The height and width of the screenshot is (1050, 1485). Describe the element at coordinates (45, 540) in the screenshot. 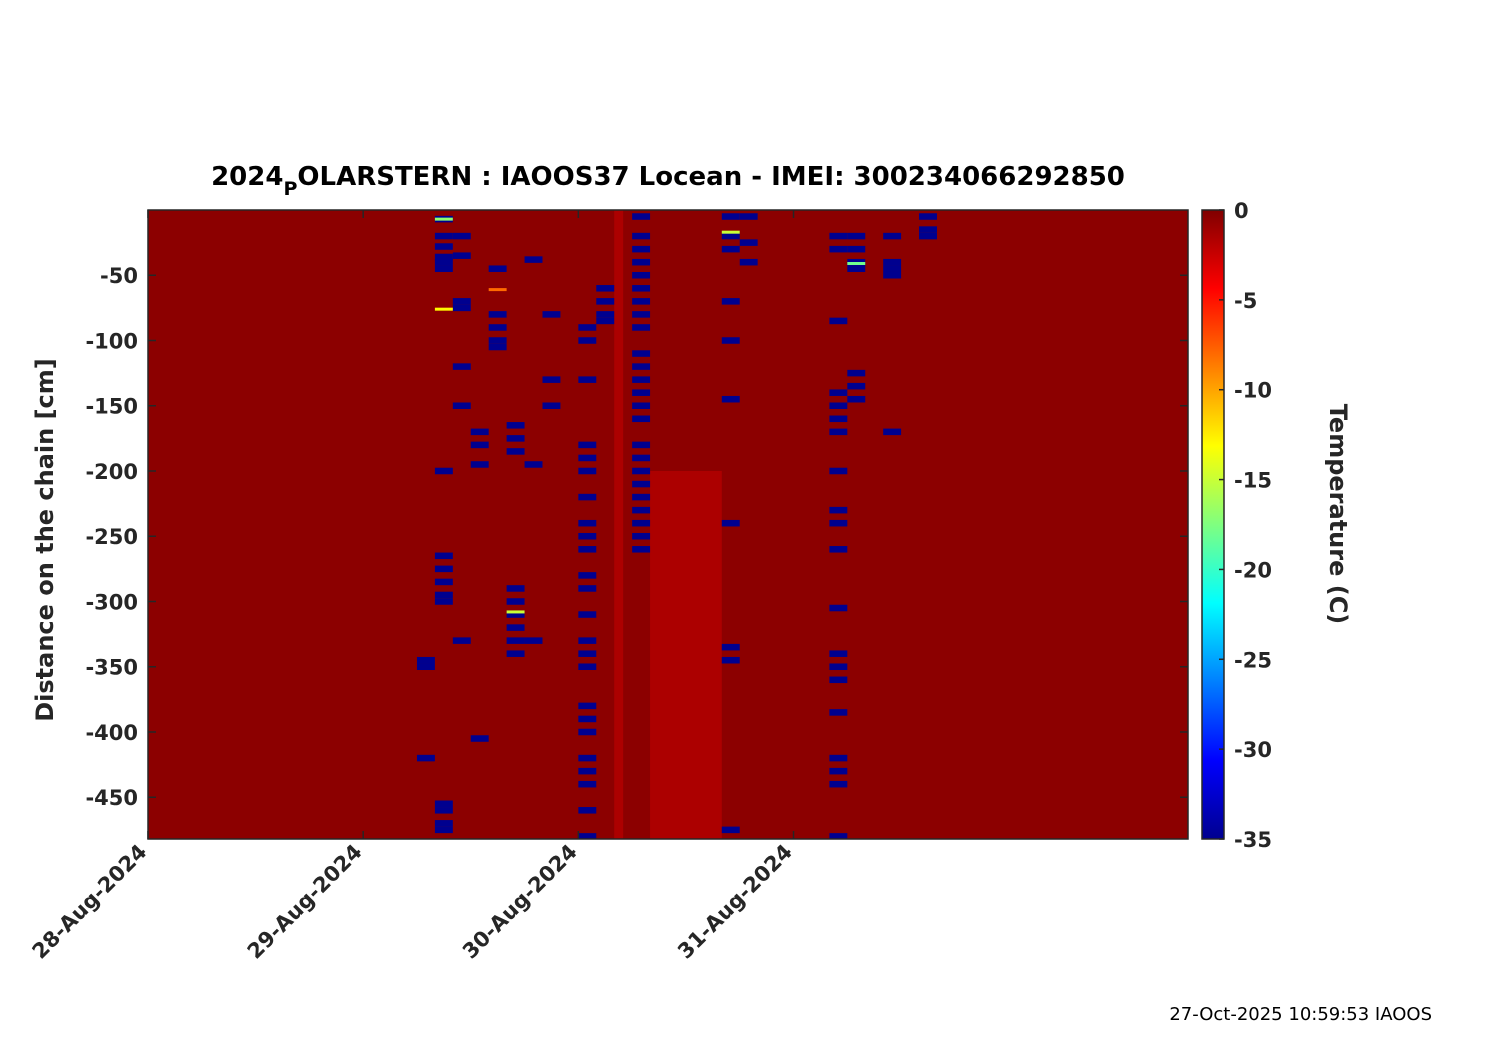

I see `y-axis-label: Distance on the chain [cm]` at that location.